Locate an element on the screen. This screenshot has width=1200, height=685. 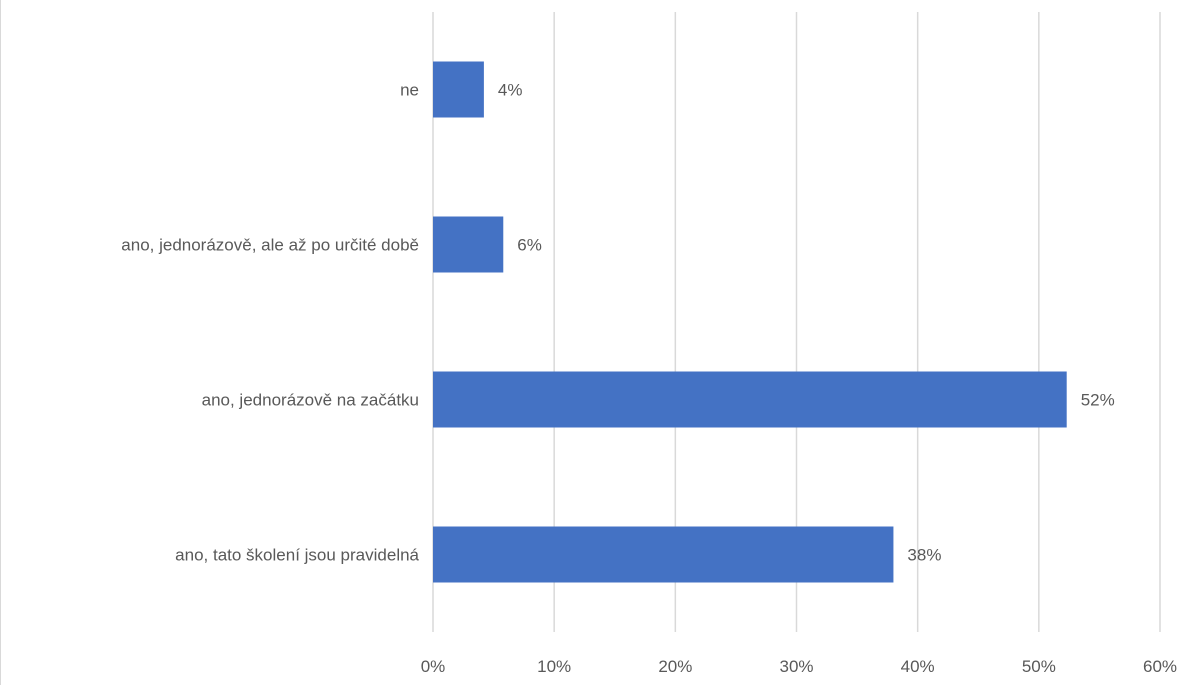
data-label: 52% is located at coordinates (1098, 400).